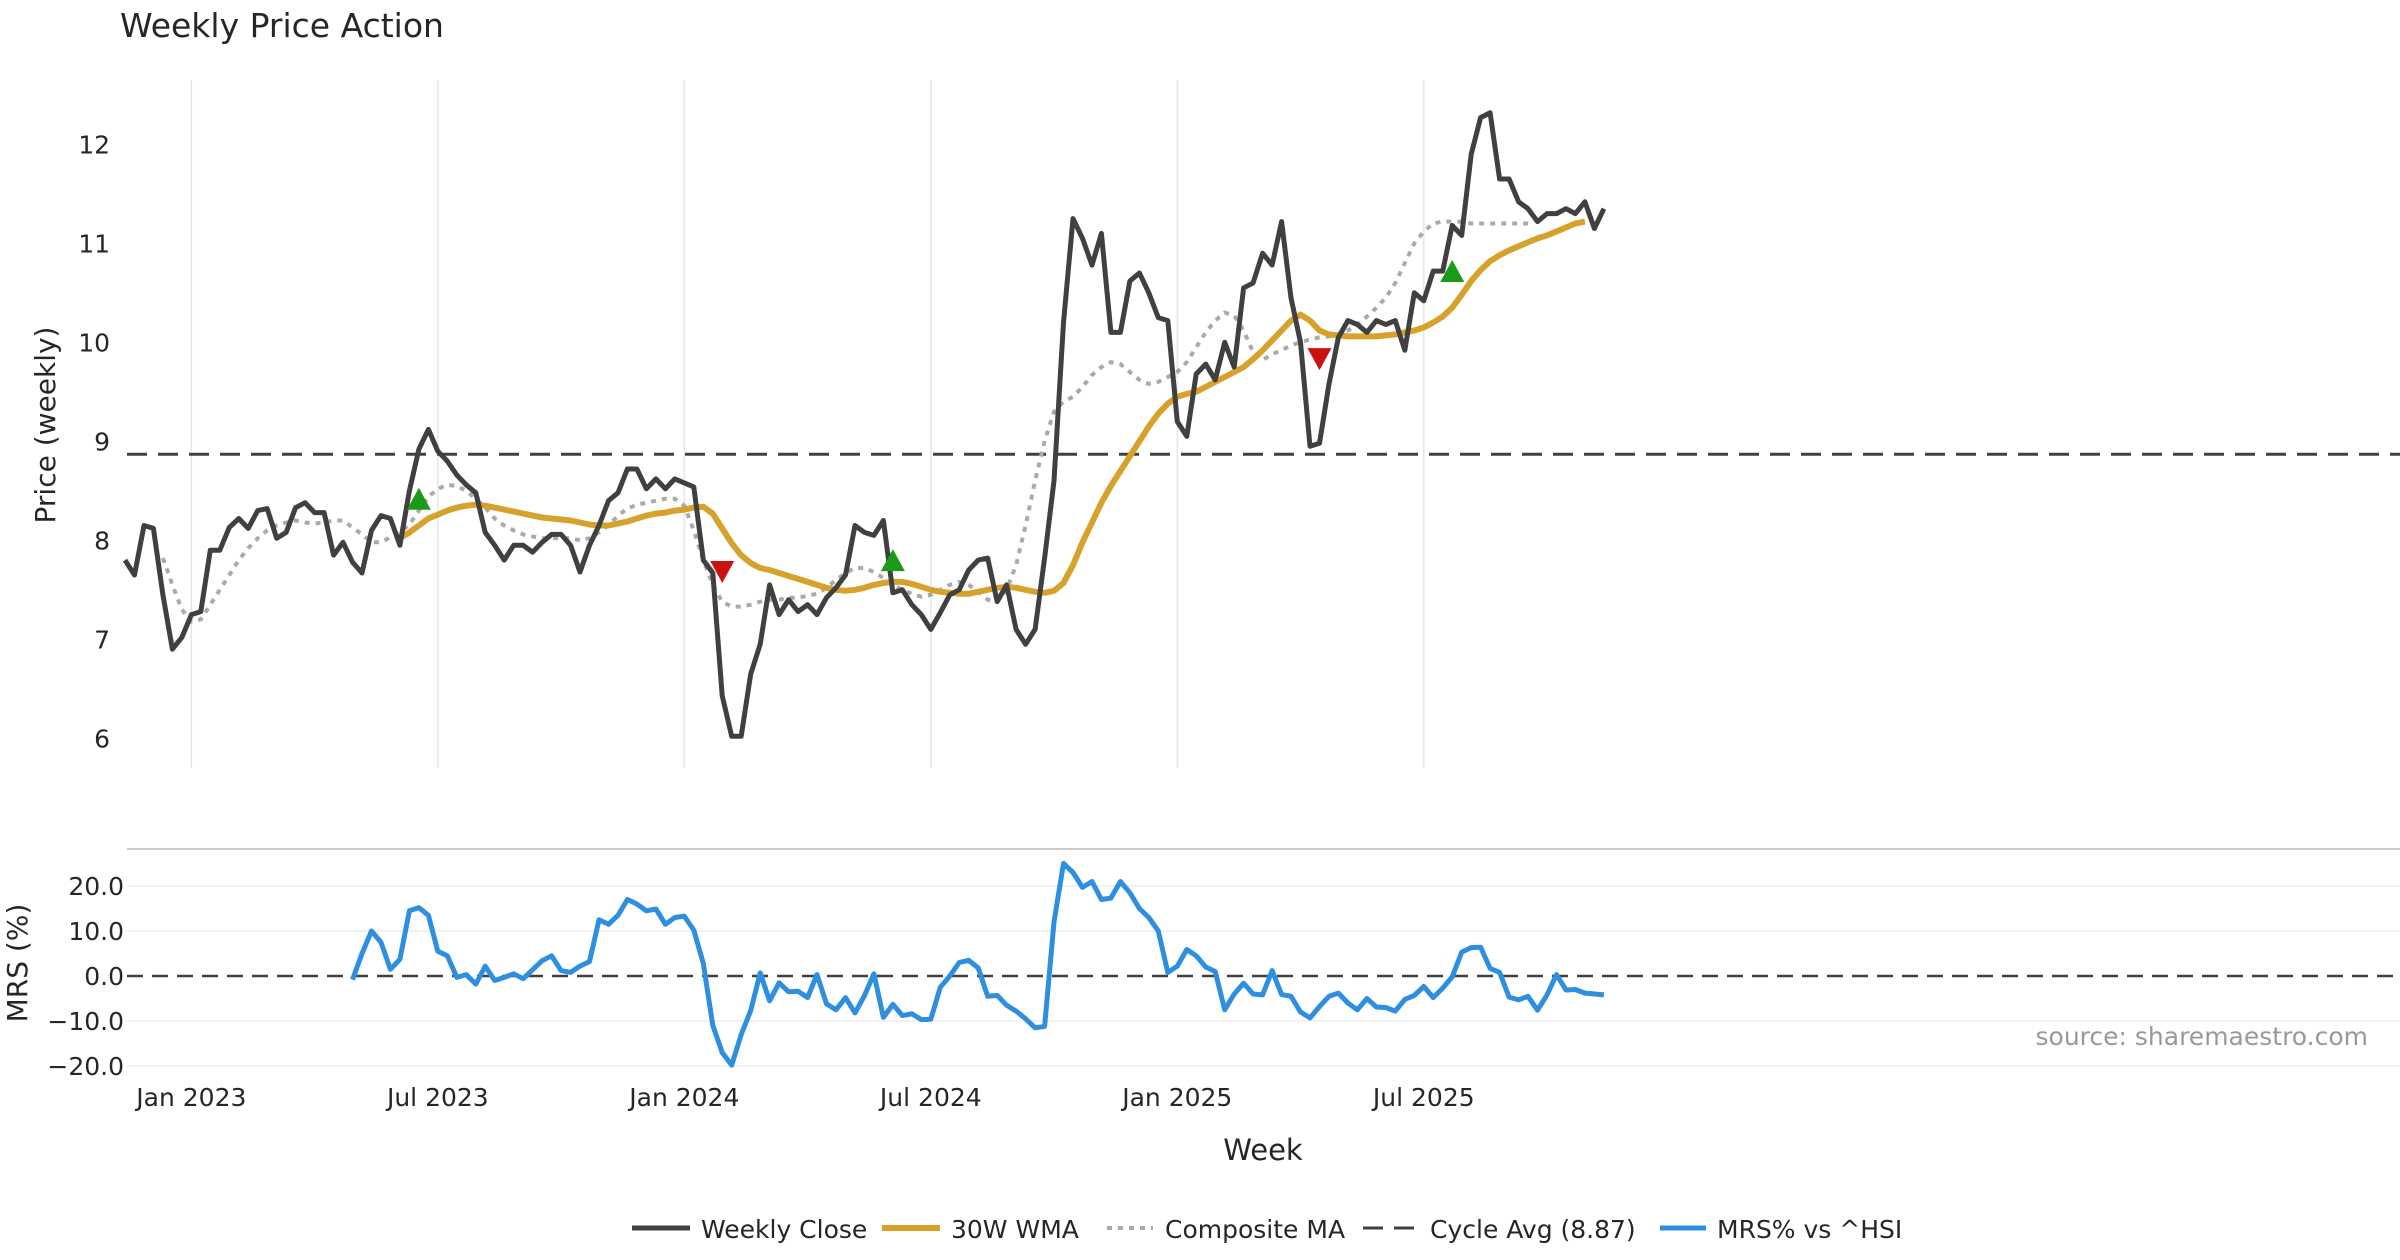 The width and height of the screenshot is (2400, 1260). What do you see at coordinates (102, 540) in the screenshot?
I see `price-y-tick-label: 8` at bounding box center [102, 540].